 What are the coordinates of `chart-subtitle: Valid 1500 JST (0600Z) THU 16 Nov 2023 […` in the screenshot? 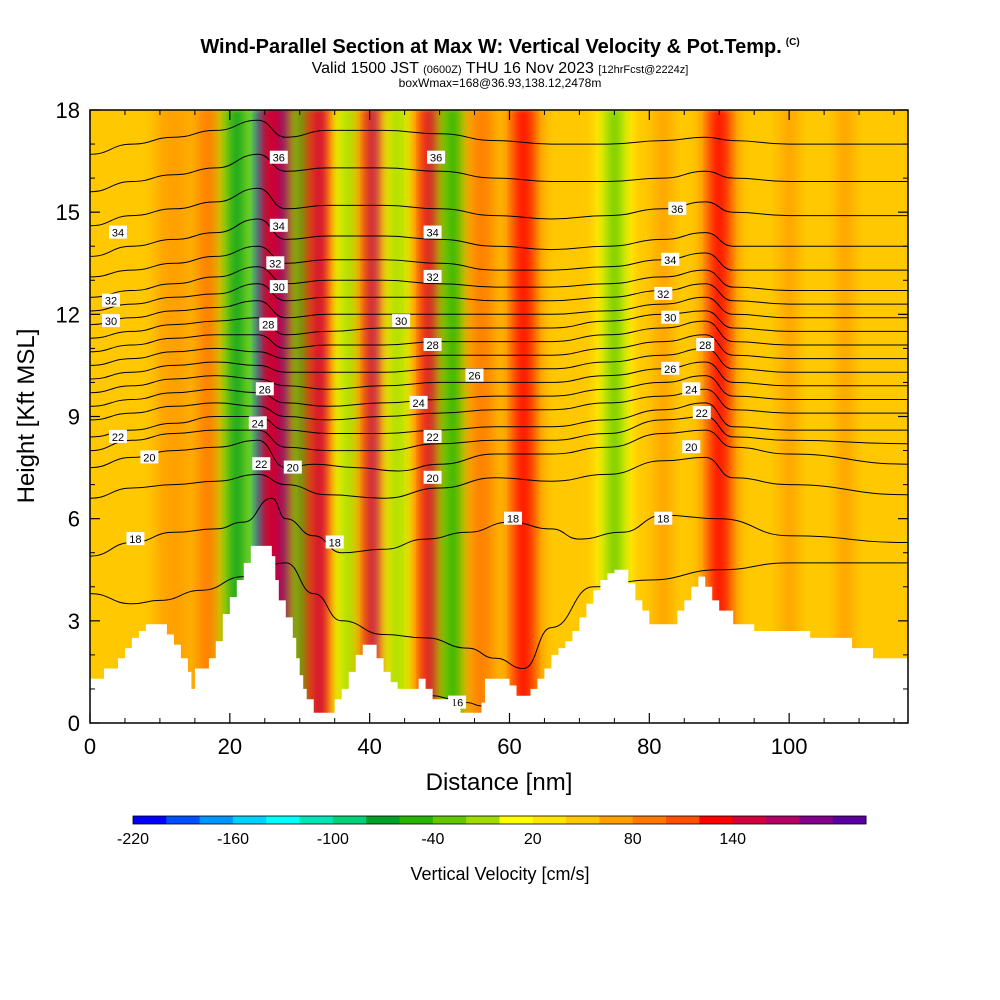 It's located at (500, 69).